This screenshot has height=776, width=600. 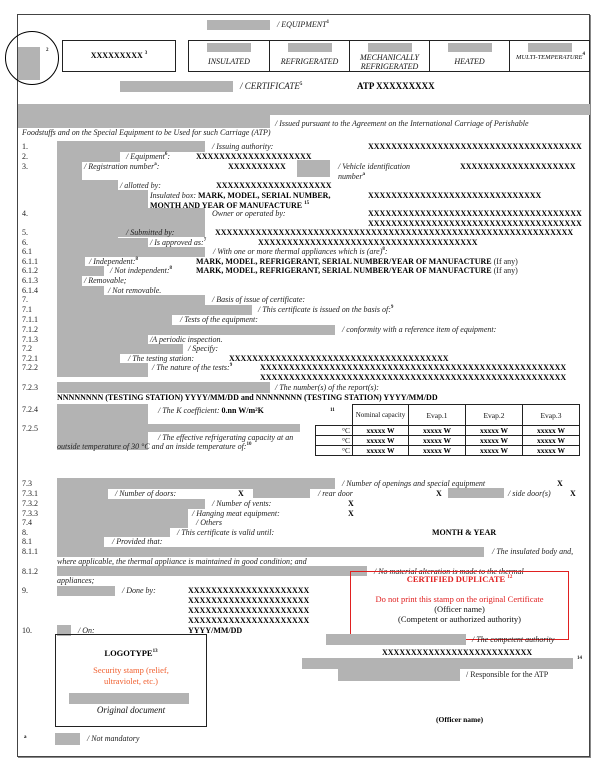 I want to click on text: / Issuing authority:, so click(x=243, y=146).